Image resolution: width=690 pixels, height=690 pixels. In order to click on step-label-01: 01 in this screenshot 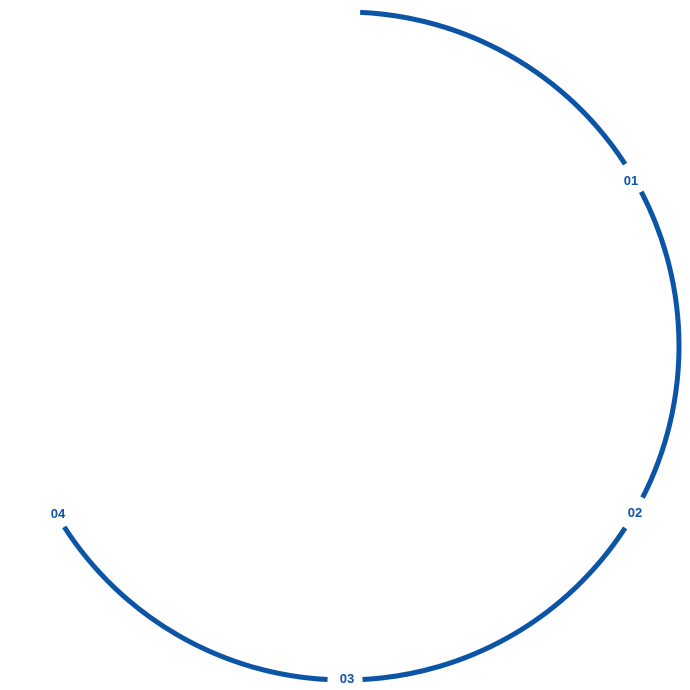, I will do `click(631, 180)`.